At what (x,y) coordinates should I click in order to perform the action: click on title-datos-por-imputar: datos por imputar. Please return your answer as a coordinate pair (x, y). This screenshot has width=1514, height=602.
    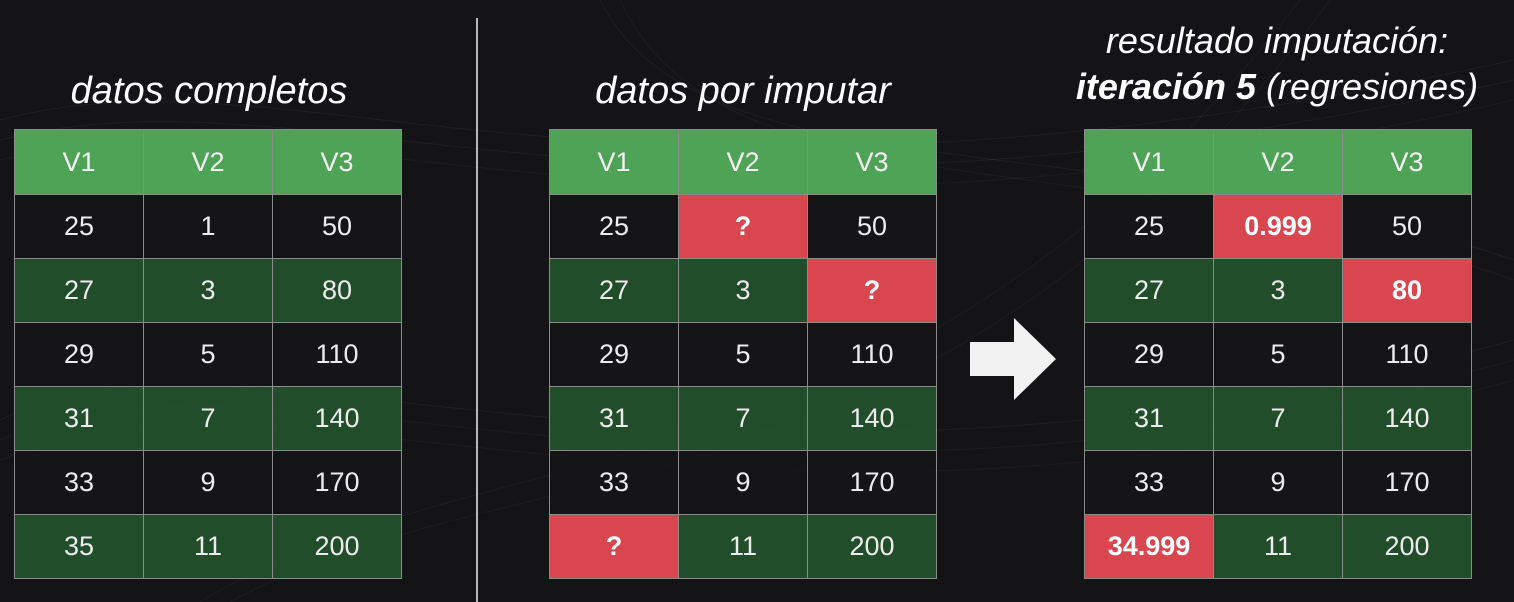
    Looking at the image, I should click on (743, 91).